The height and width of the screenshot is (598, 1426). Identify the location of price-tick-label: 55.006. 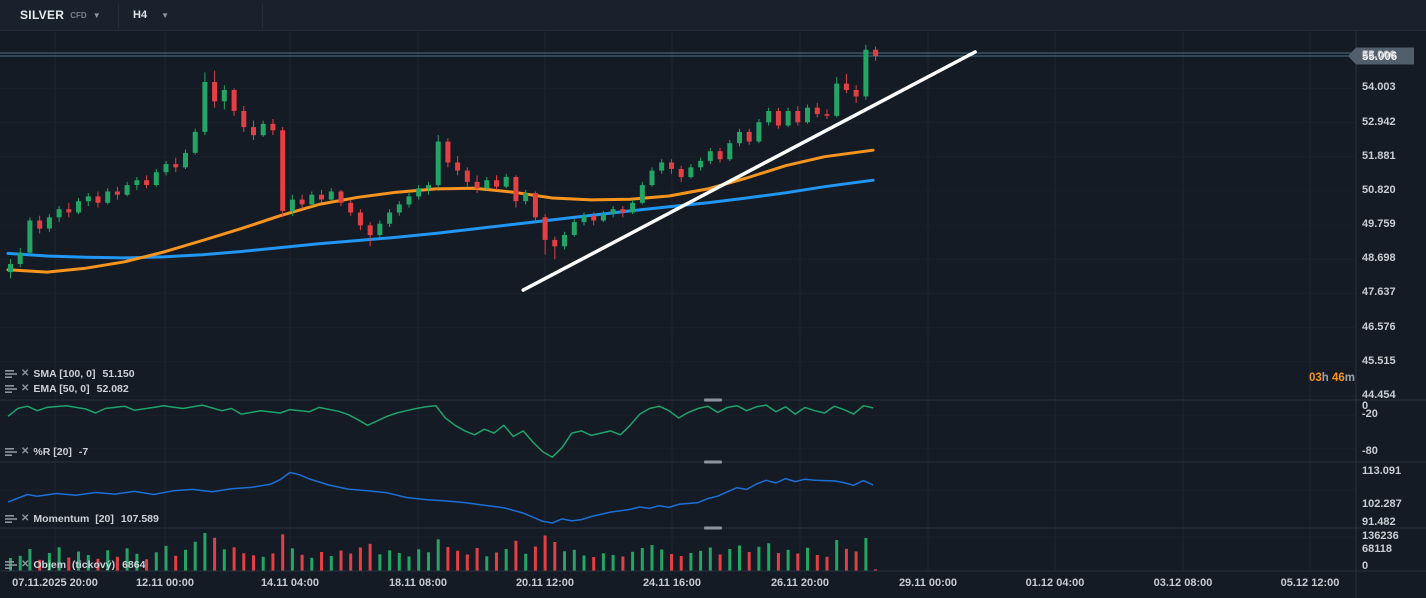
(1379, 55).